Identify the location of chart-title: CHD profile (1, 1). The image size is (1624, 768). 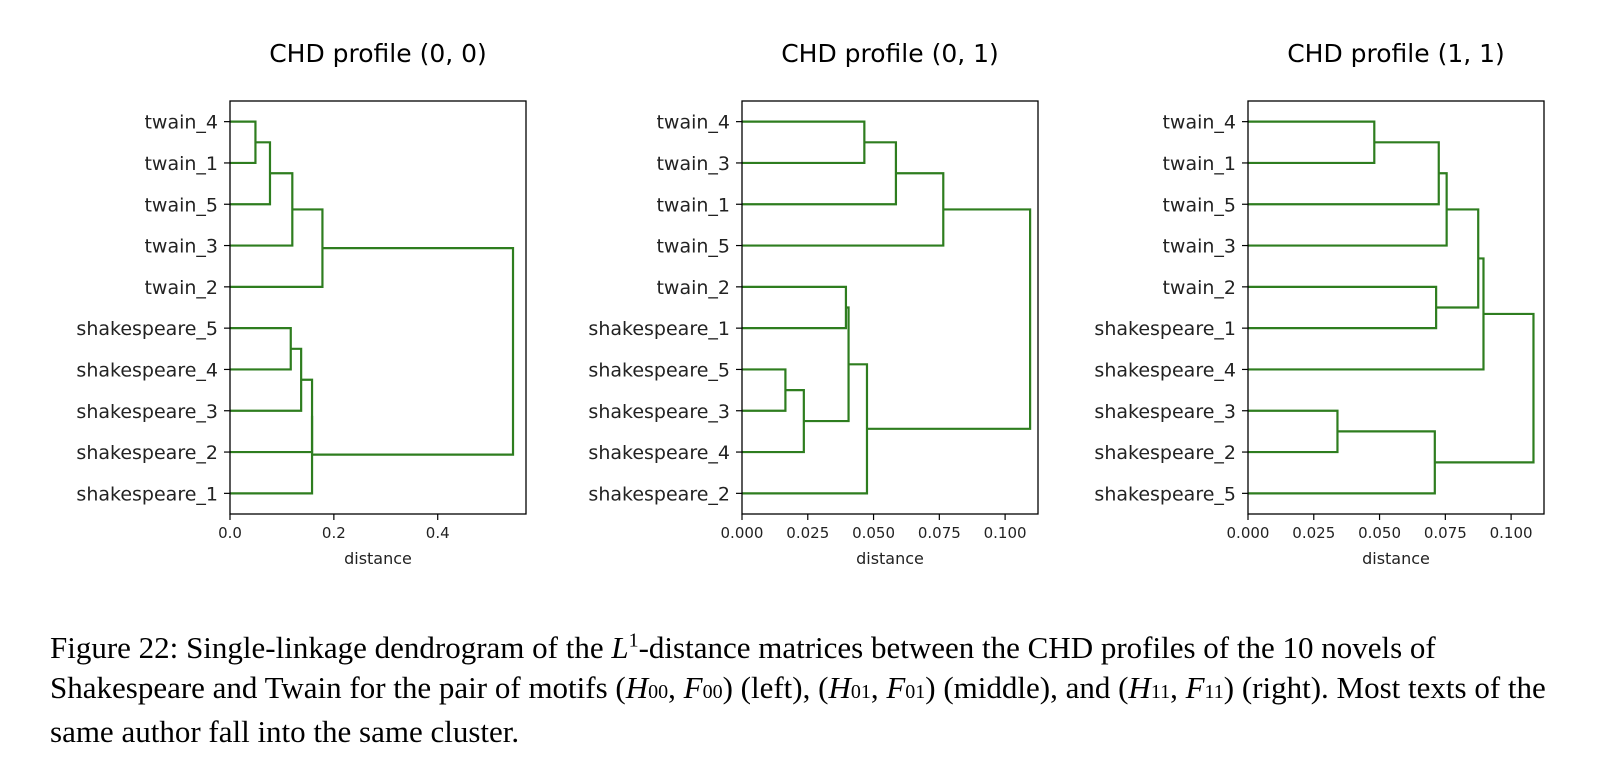
(1396, 53).